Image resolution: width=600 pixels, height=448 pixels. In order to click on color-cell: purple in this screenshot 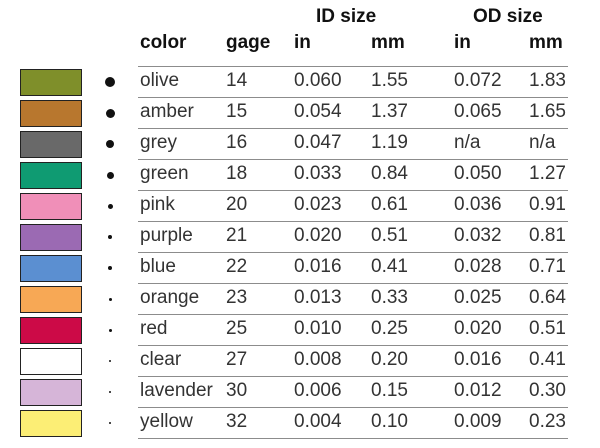, I will do `click(166, 235)`.